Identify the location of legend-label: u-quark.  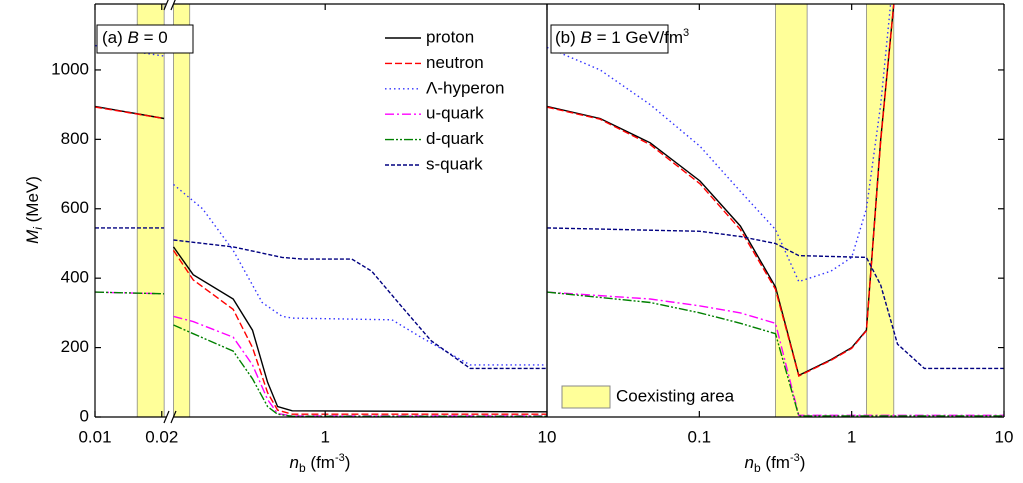
(455, 113).